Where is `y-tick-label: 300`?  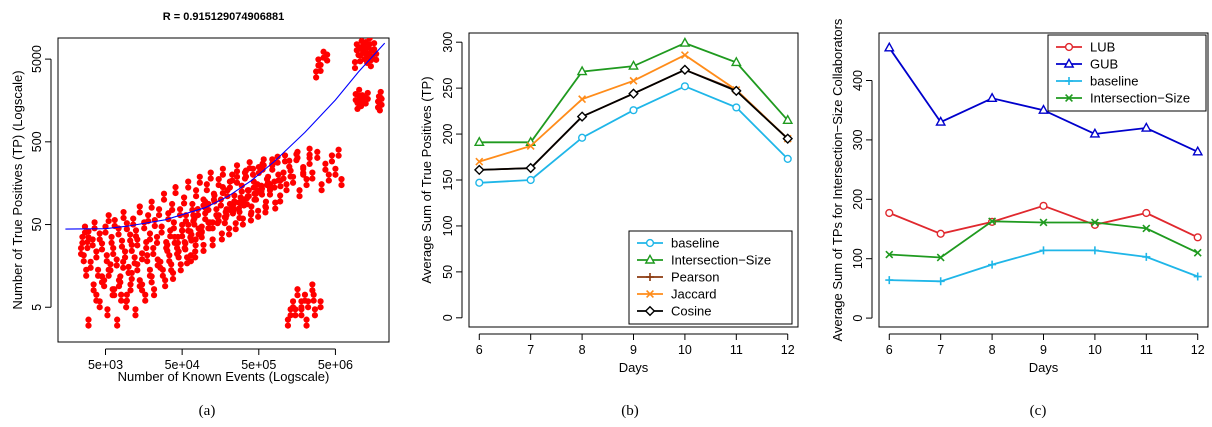
y-tick-label: 300 is located at coordinates (448, 42).